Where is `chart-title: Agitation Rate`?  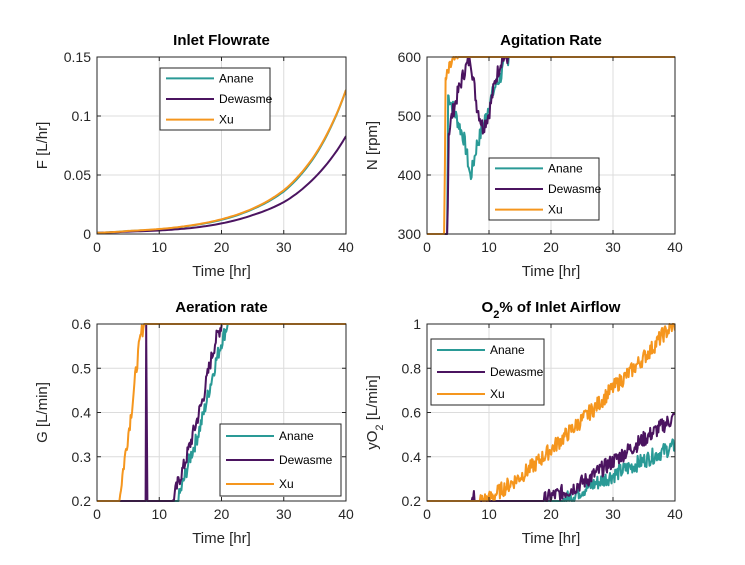
chart-title: Agitation Rate is located at coordinates (551, 40).